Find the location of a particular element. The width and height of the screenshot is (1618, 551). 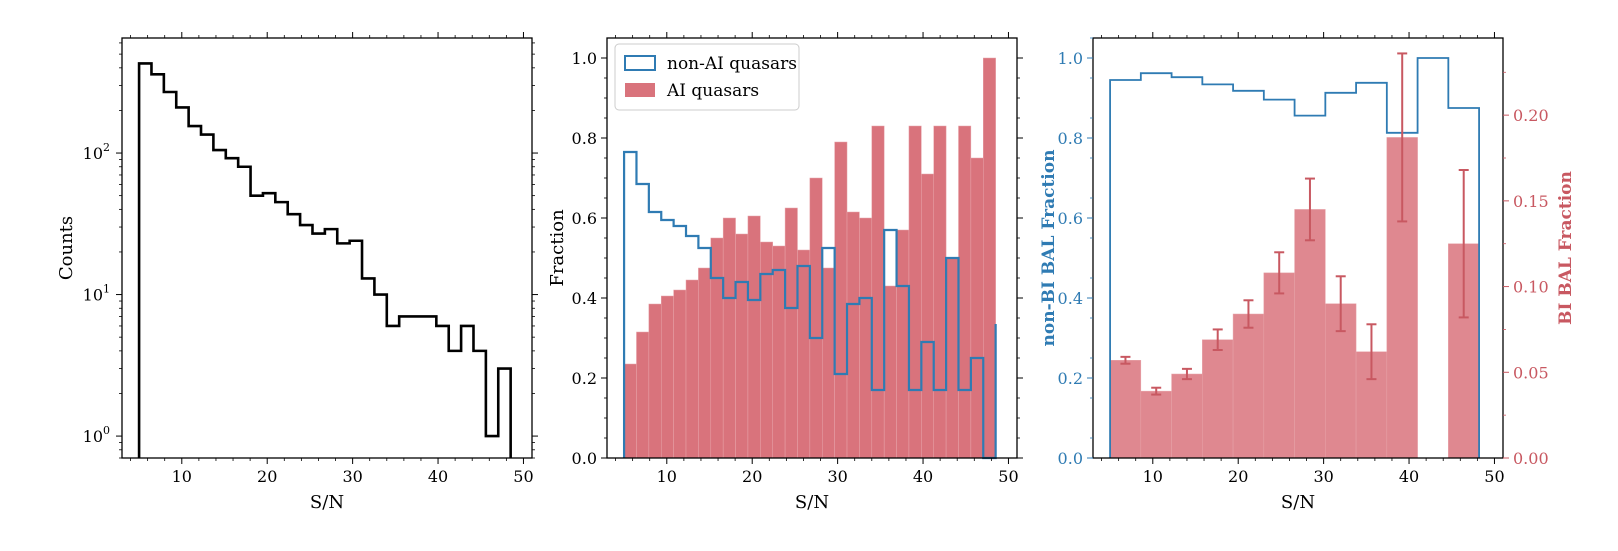

y-tick-label-exponent: 0 is located at coordinates (106, 430).